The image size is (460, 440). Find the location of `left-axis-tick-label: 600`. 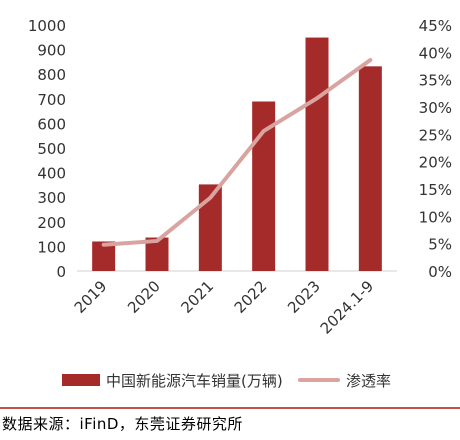

left-axis-tick-label: 600 is located at coordinates (51, 124).